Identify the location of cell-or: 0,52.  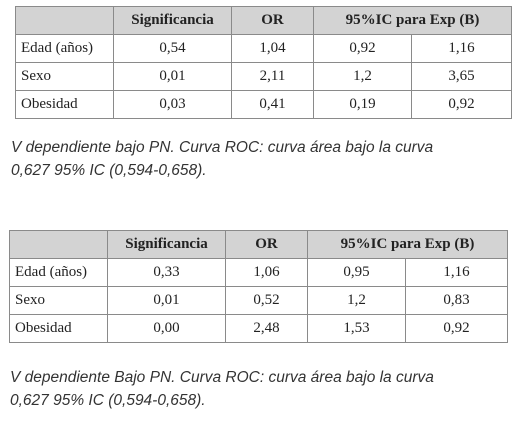
(266, 300).